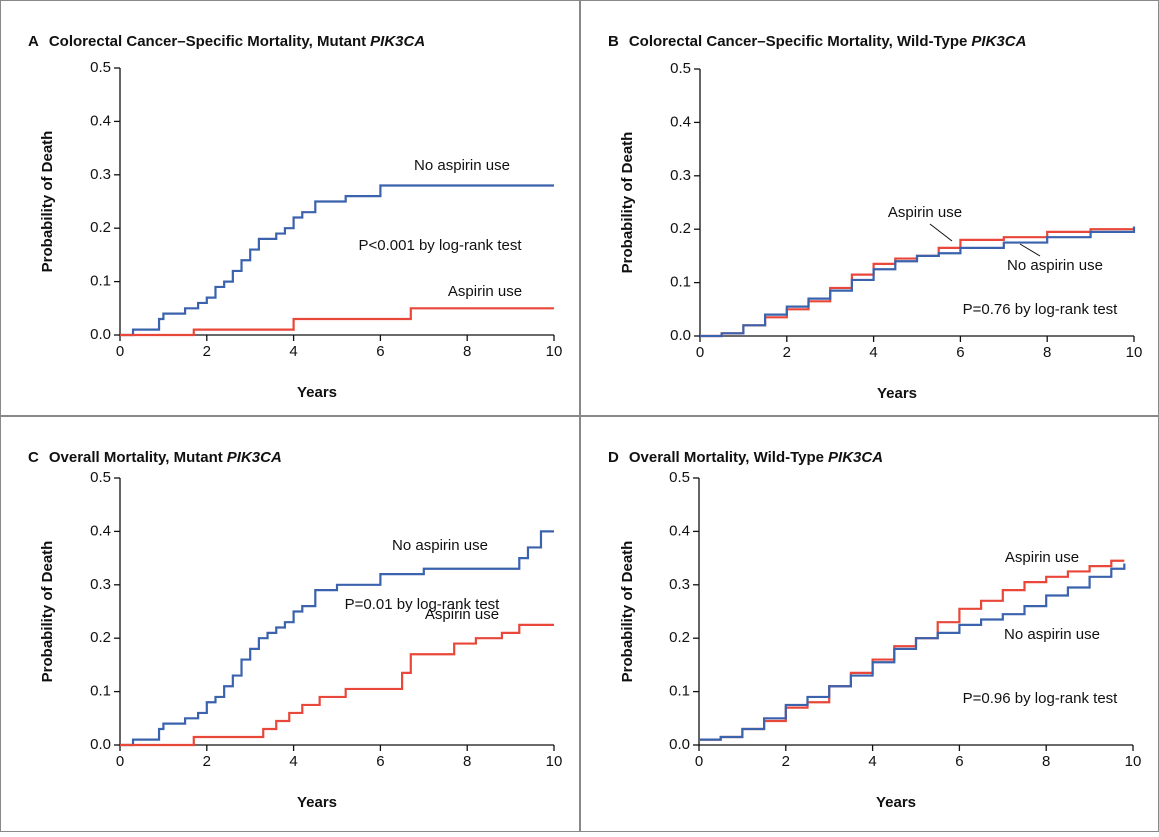 The height and width of the screenshot is (837, 1159). I want to click on title-part: C, so click(33, 457).